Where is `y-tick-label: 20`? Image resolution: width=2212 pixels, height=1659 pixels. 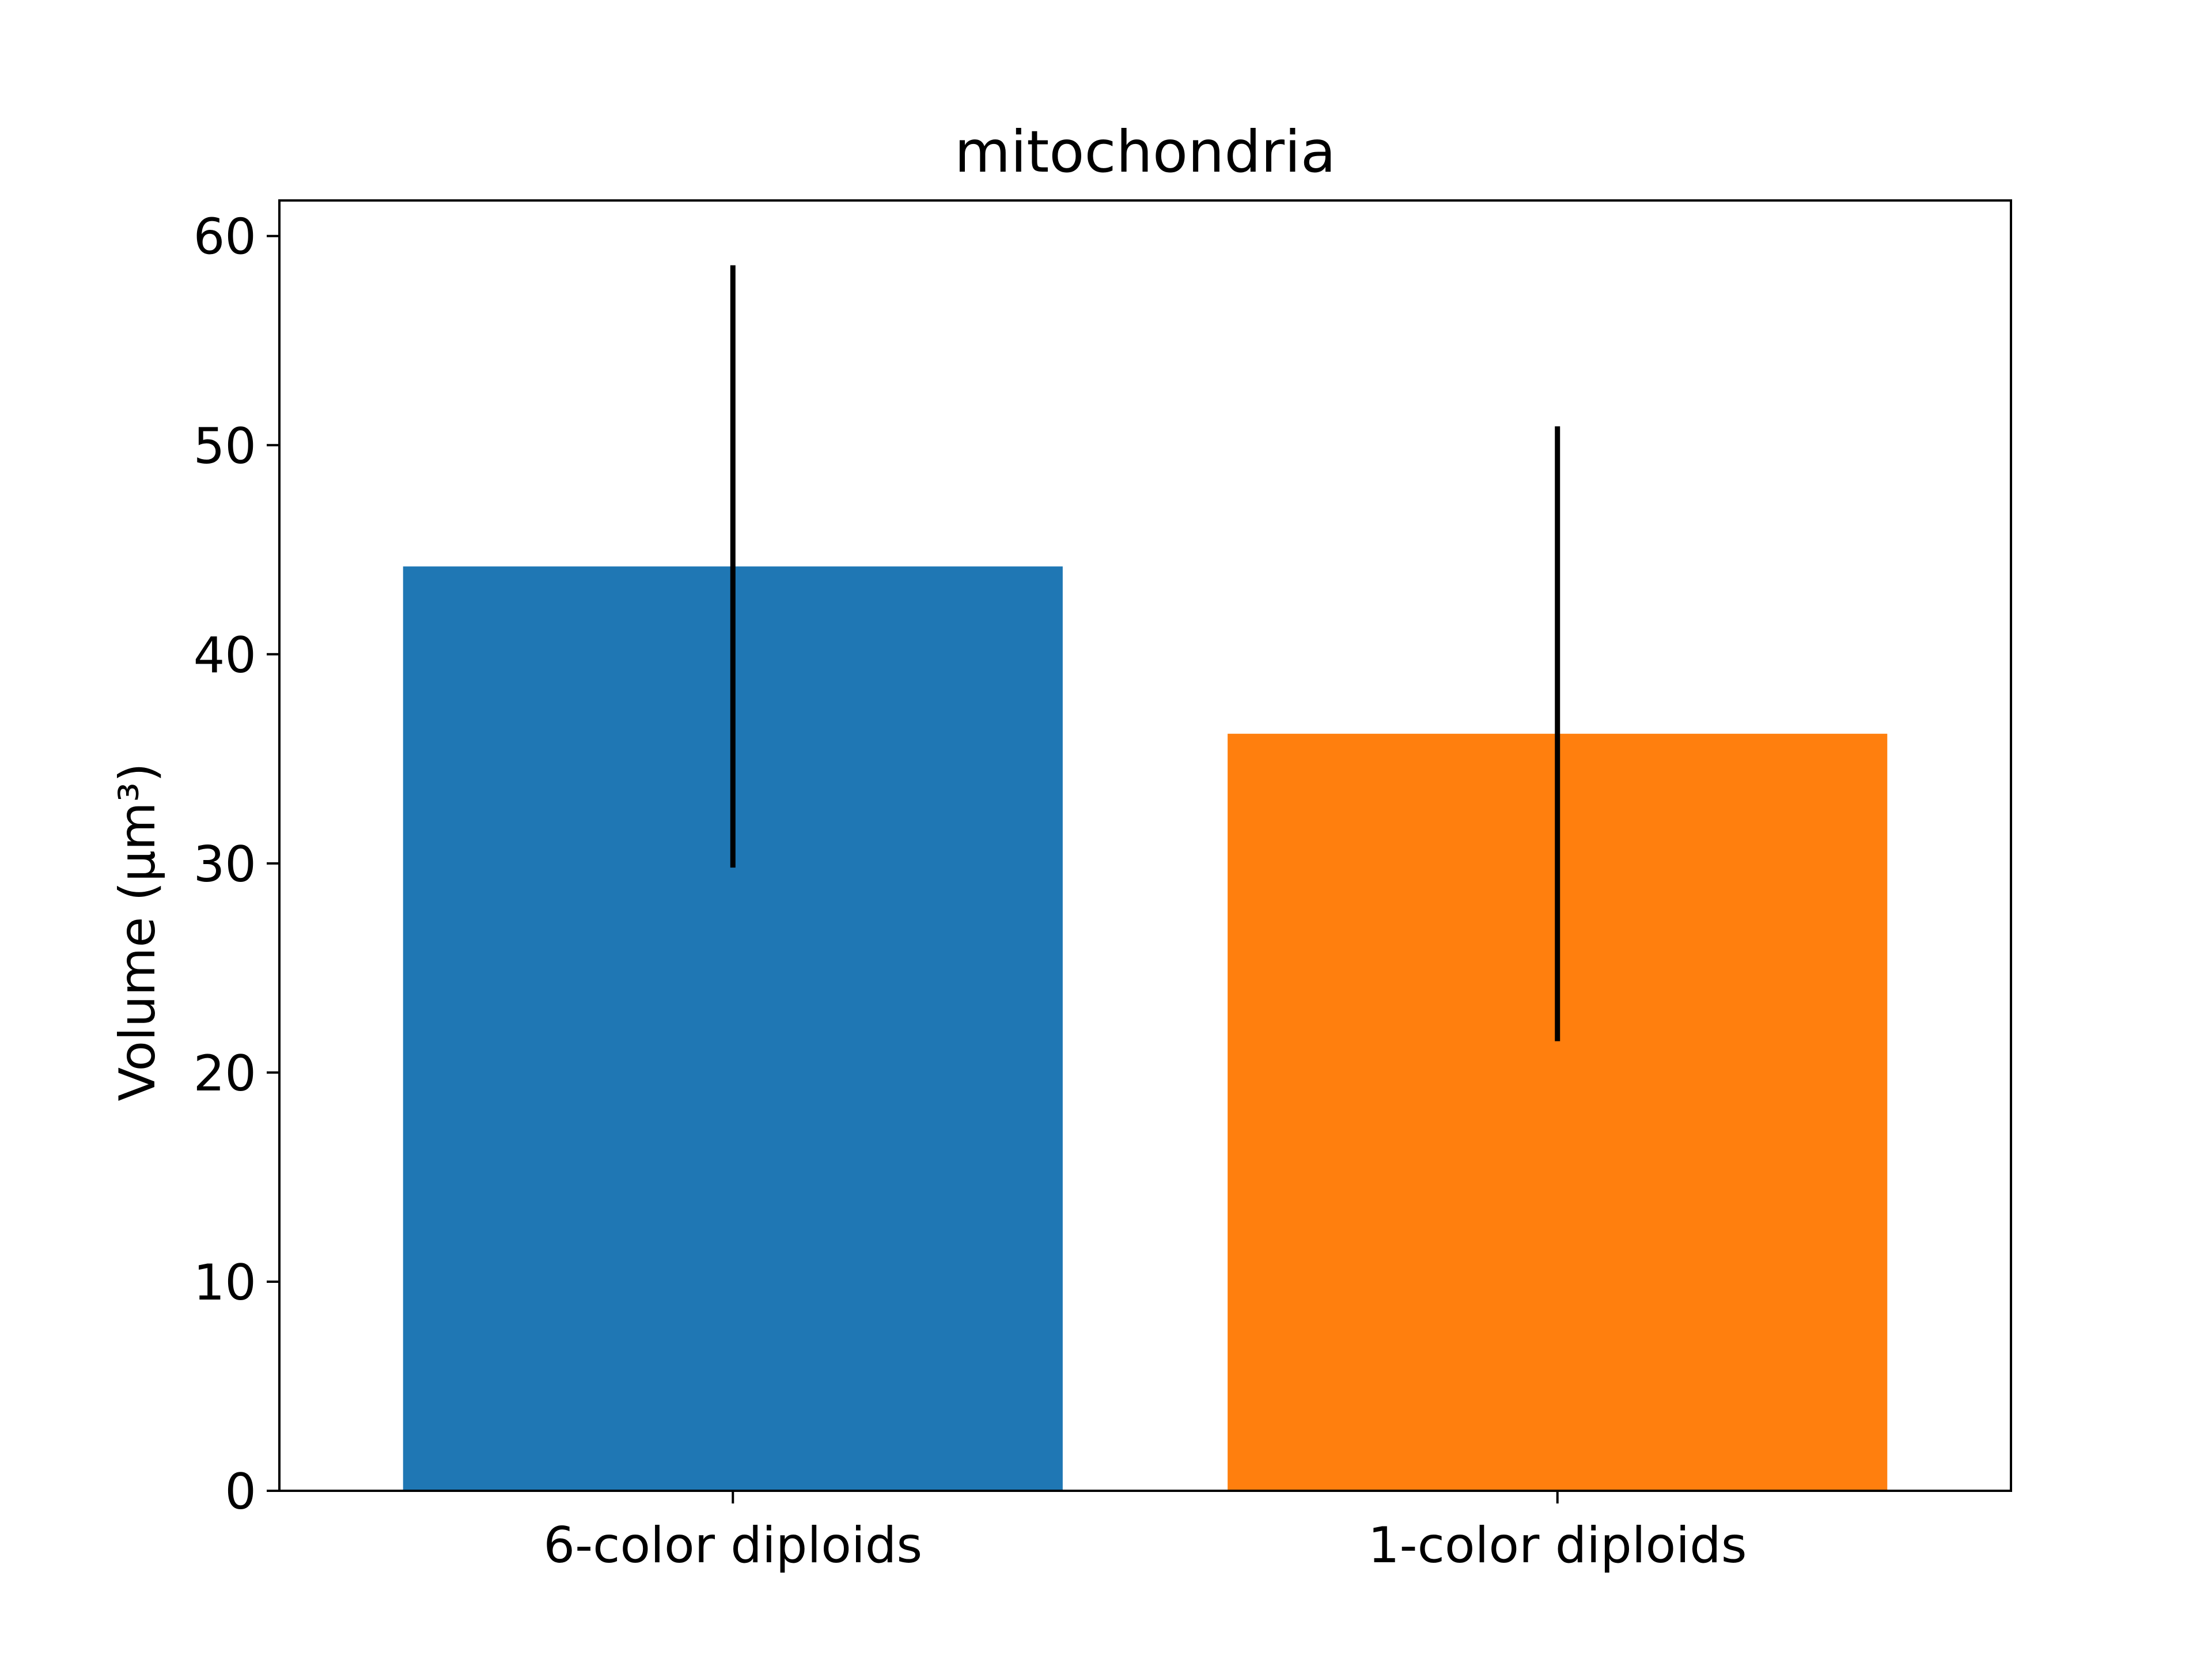 y-tick-label: 20 is located at coordinates (225, 1074).